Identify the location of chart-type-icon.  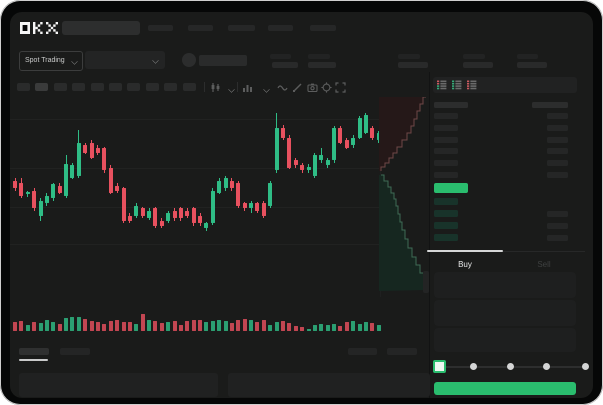
(215, 87).